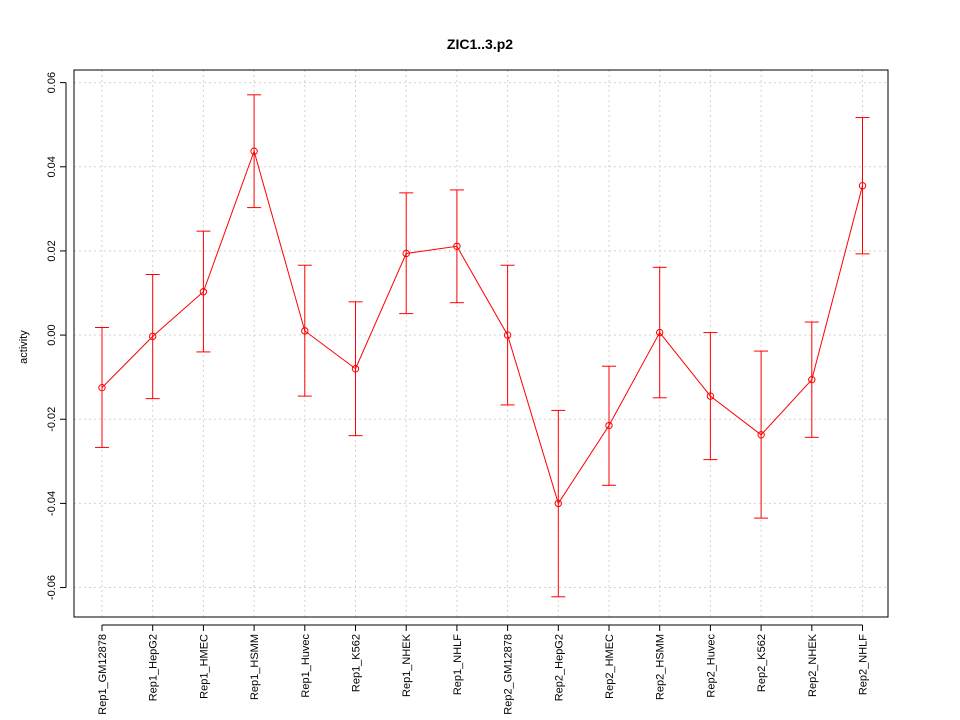  I want to click on x-tick-label: Rep2_HSMM, so click(661, 667).